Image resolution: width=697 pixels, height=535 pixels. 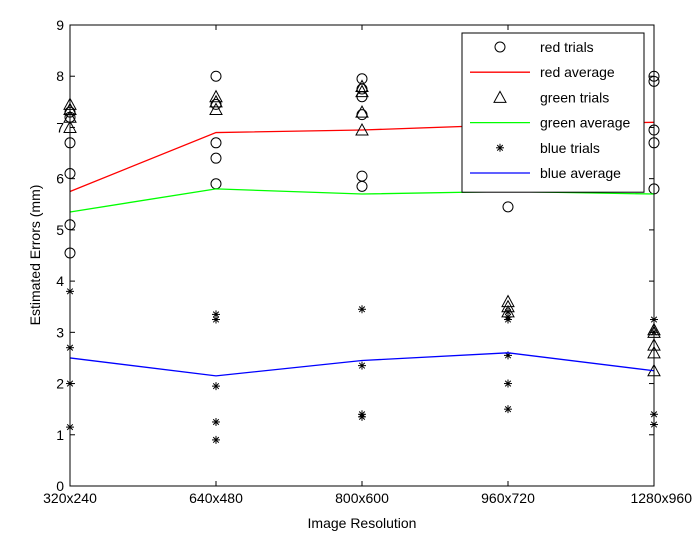 What do you see at coordinates (70, 498) in the screenshot?
I see `x-tick-label: 320x240` at bounding box center [70, 498].